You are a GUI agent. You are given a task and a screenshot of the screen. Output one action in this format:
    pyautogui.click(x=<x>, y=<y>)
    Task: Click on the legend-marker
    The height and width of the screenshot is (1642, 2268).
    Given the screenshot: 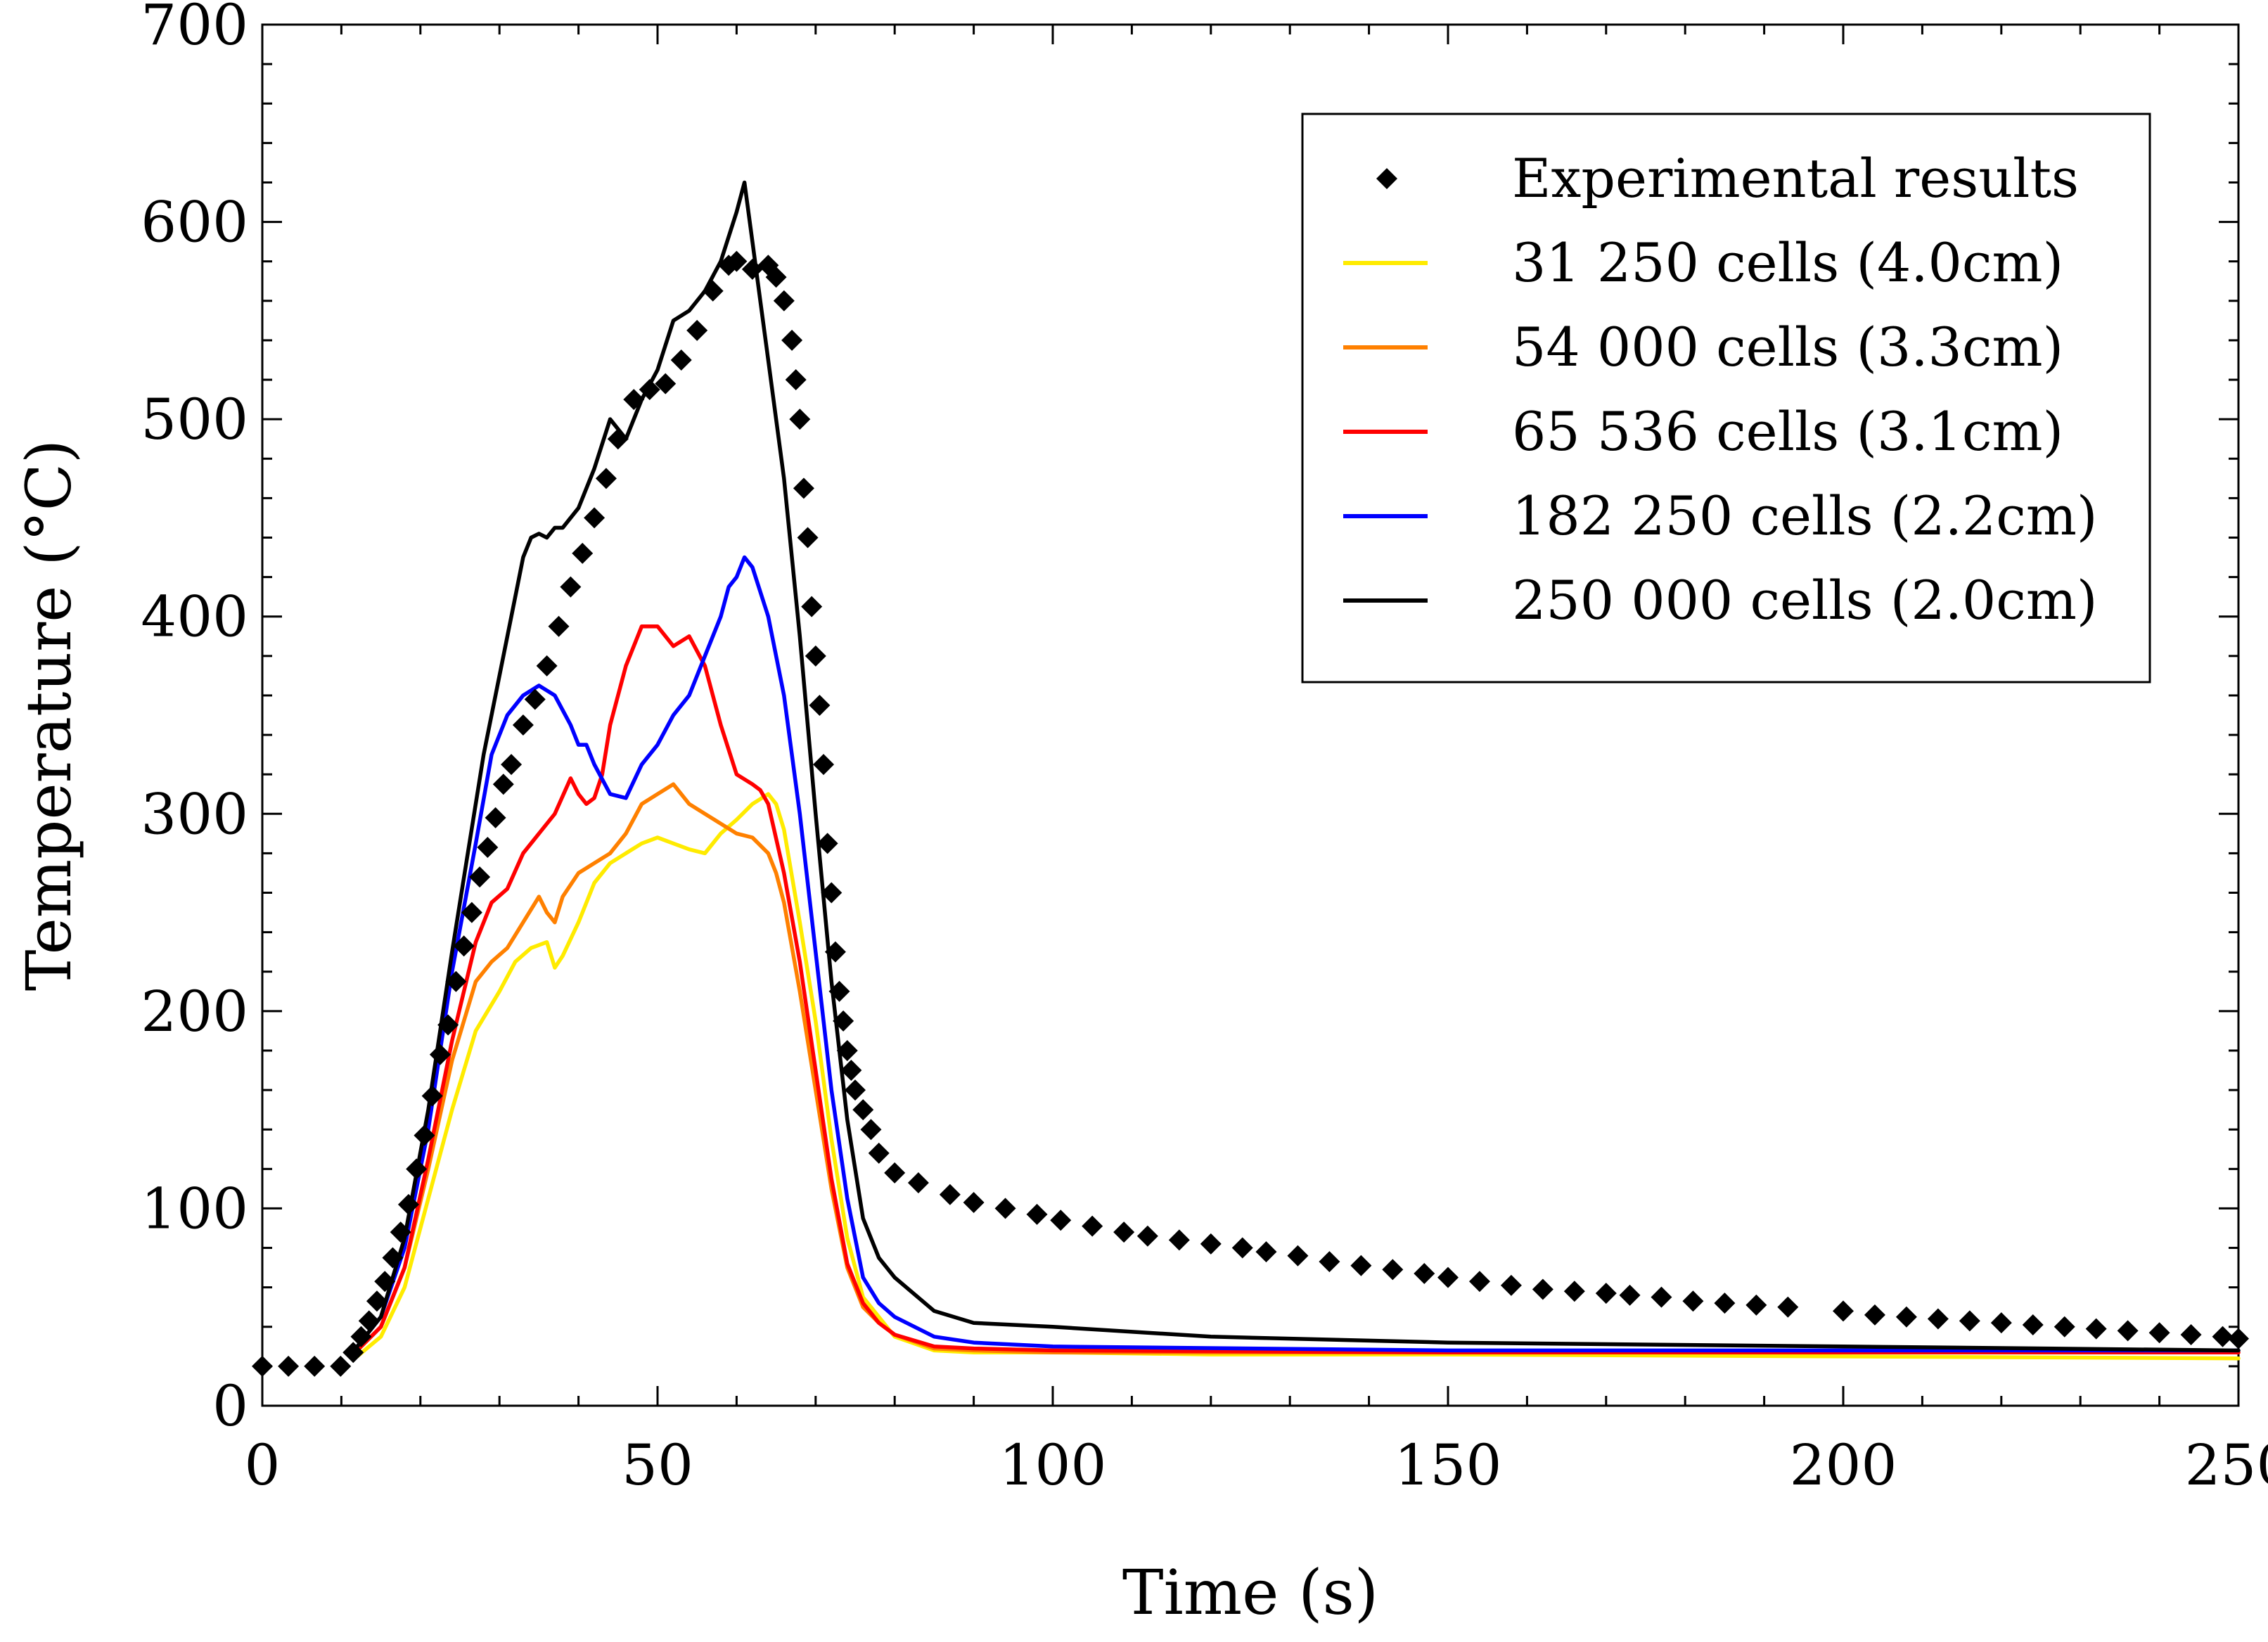 What is the action you would take?
    pyautogui.click(x=1386, y=178)
    